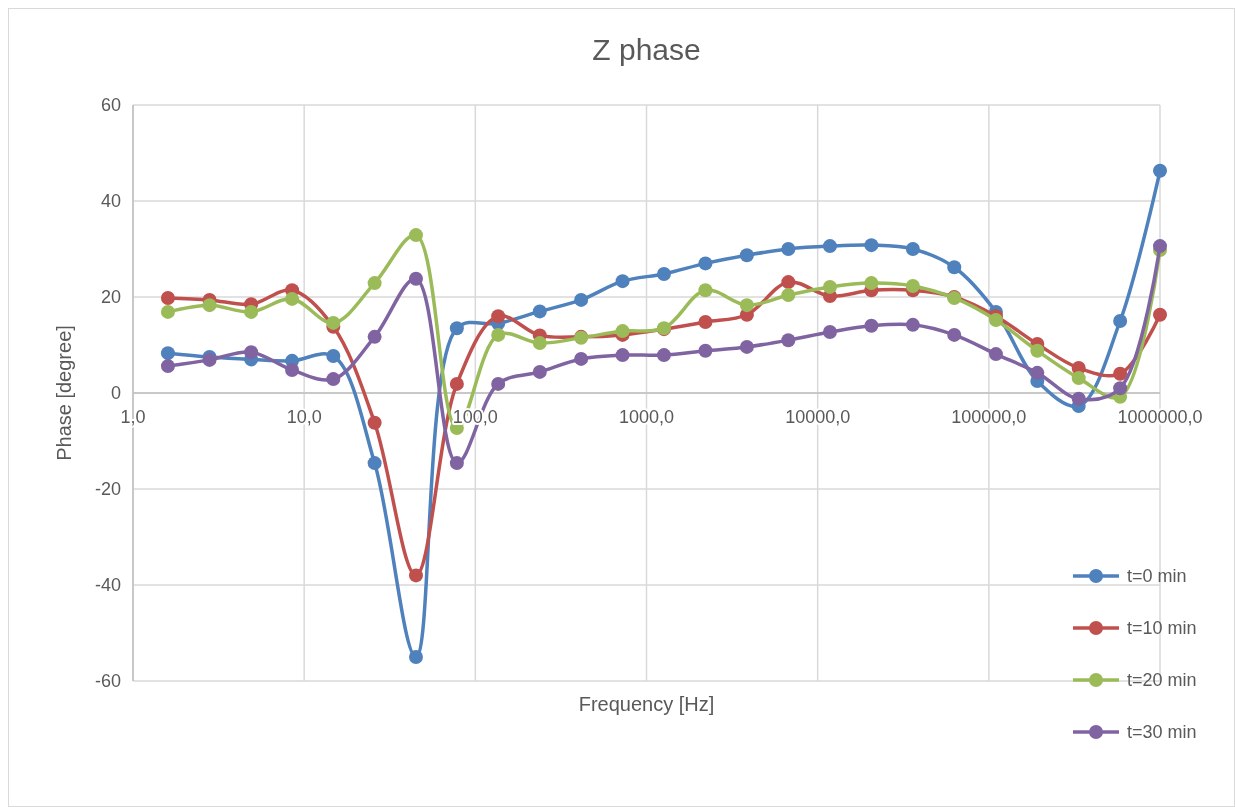 This screenshot has height=807, width=1235. What do you see at coordinates (1160, 417) in the screenshot?
I see `x-tick-label: 1000000,0` at bounding box center [1160, 417].